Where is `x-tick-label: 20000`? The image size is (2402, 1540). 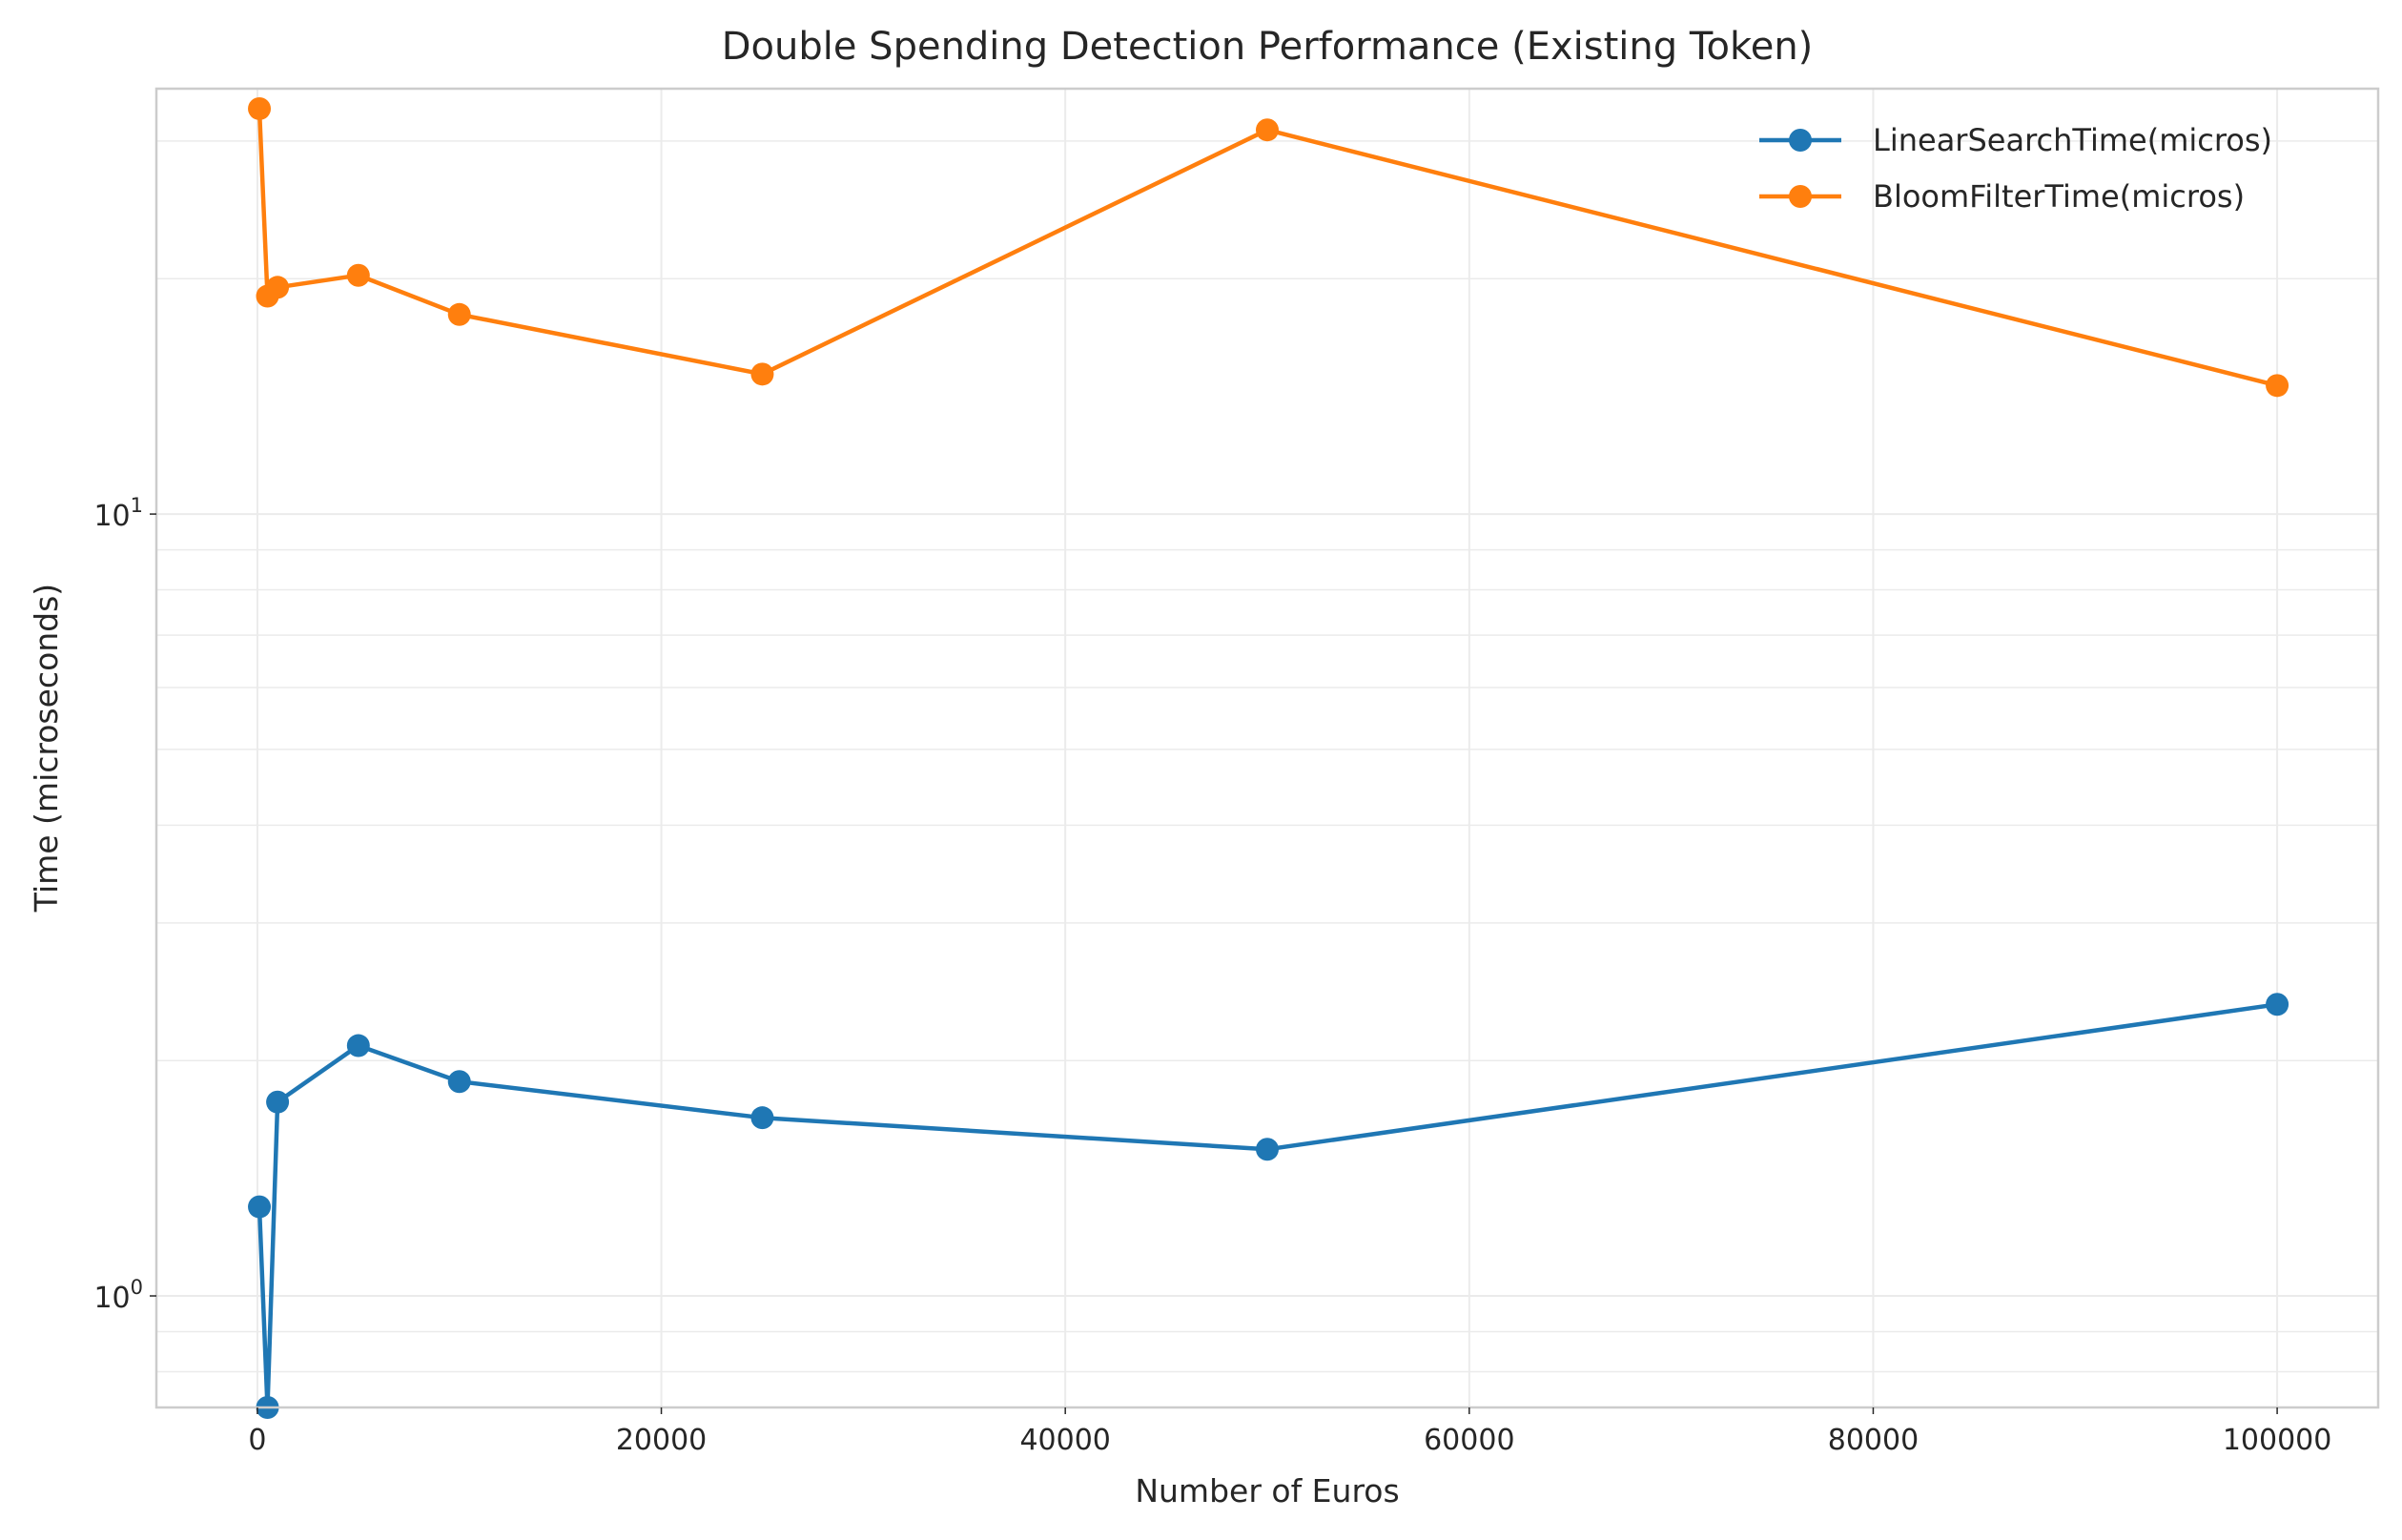
x-tick-label: 20000 is located at coordinates (661, 1440).